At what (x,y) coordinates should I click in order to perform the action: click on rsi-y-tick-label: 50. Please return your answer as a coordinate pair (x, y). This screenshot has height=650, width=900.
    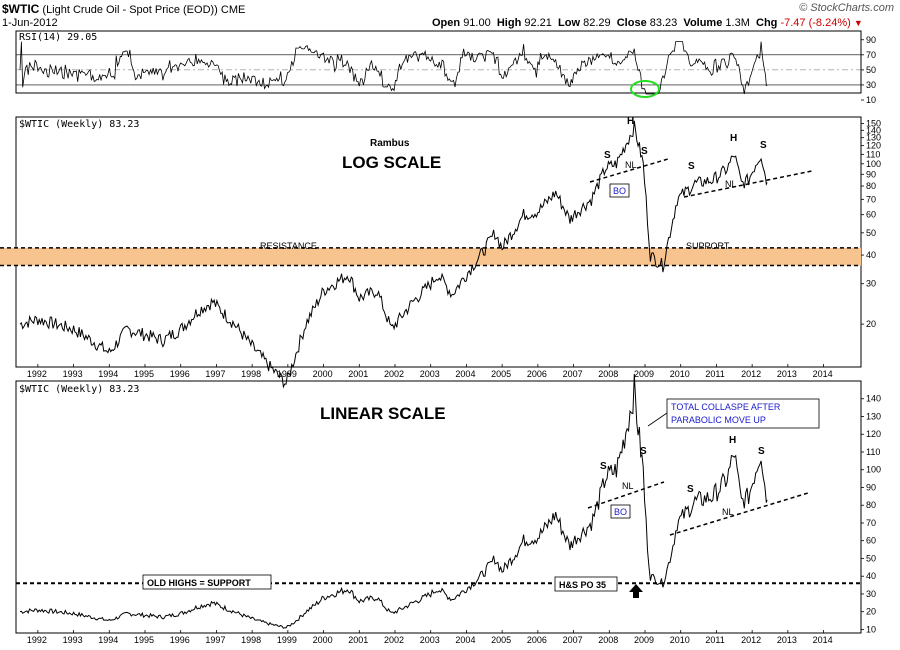
    Looking at the image, I should click on (871, 70).